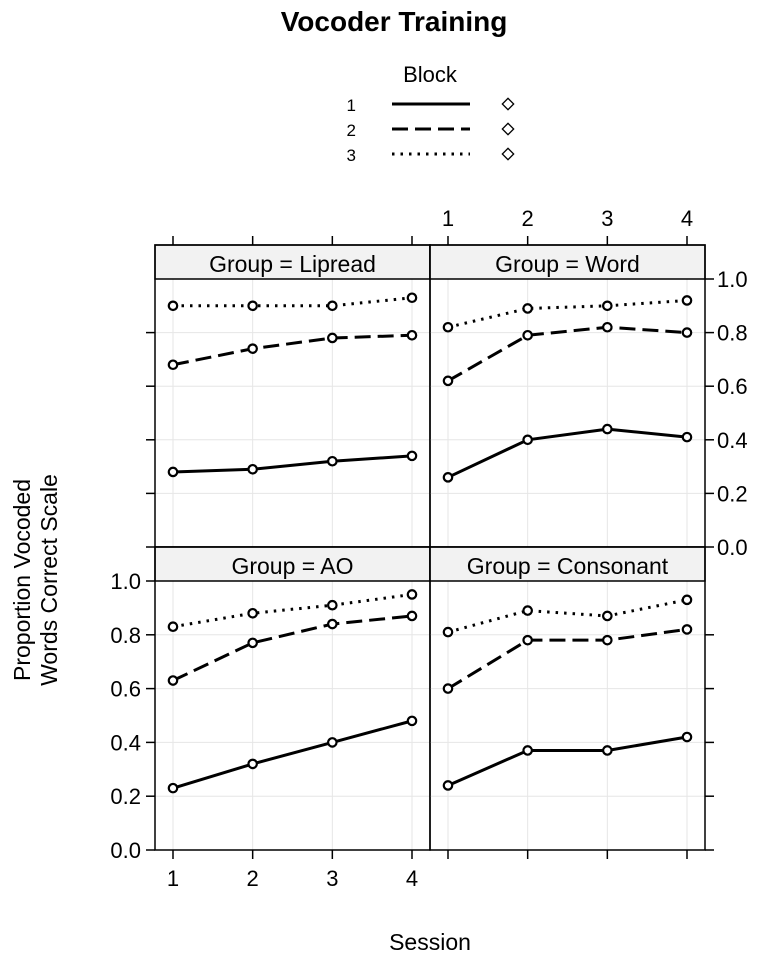  I want to click on panel-3: Group = Consonant, so click(567, 698).